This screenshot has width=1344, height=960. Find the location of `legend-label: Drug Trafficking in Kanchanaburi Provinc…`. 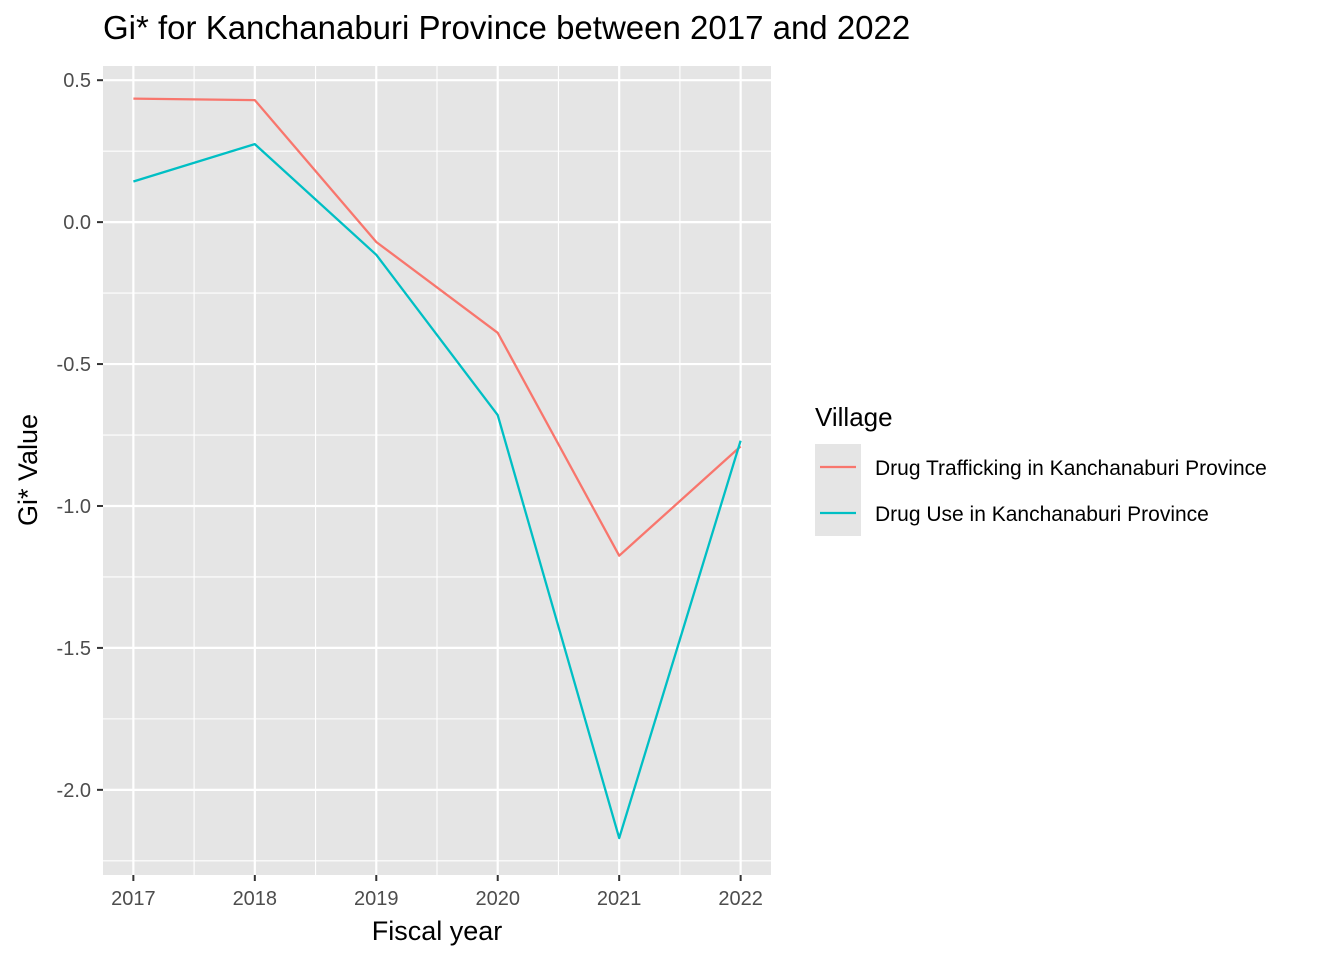

legend-label: Drug Trafficking in Kanchanaburi Provinc… is located at coordinates (1071, 468).